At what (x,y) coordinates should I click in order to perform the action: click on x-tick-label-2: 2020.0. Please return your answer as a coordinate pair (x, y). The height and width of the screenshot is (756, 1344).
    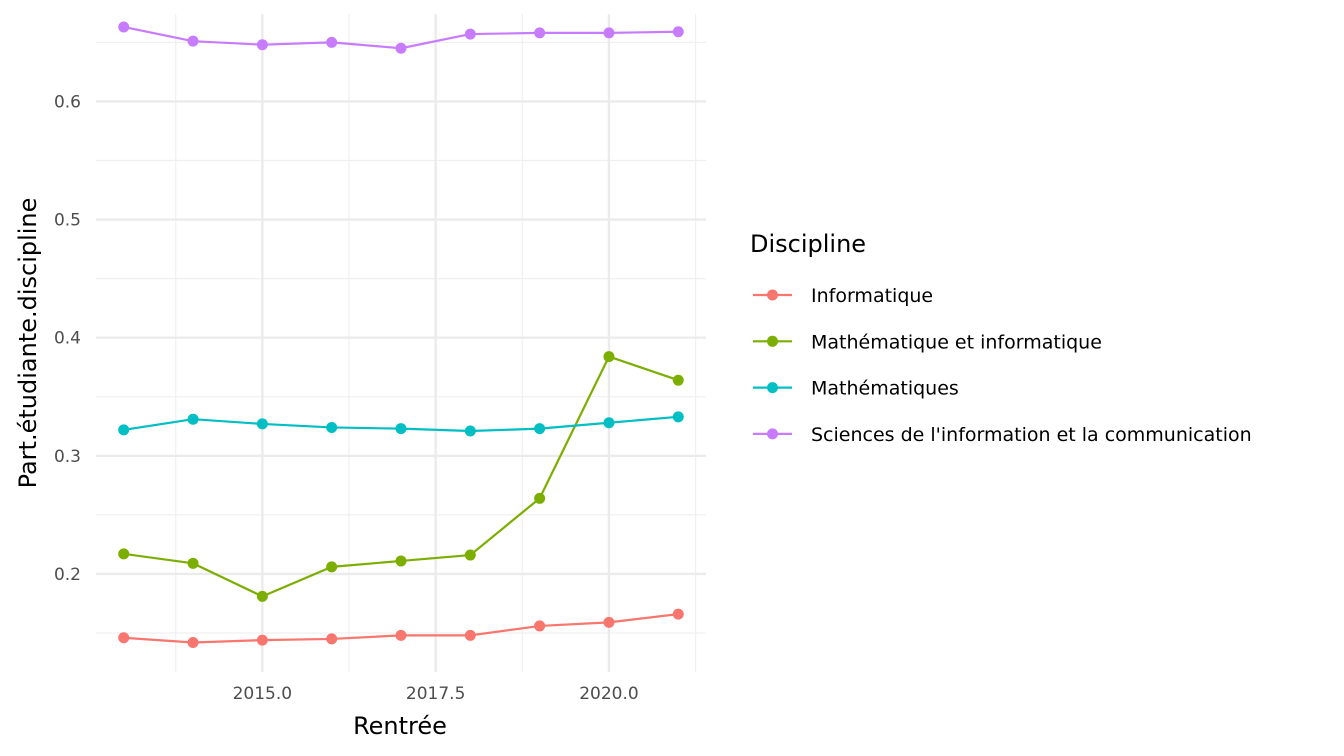
    Looking at the image, I should click on (608, 694).